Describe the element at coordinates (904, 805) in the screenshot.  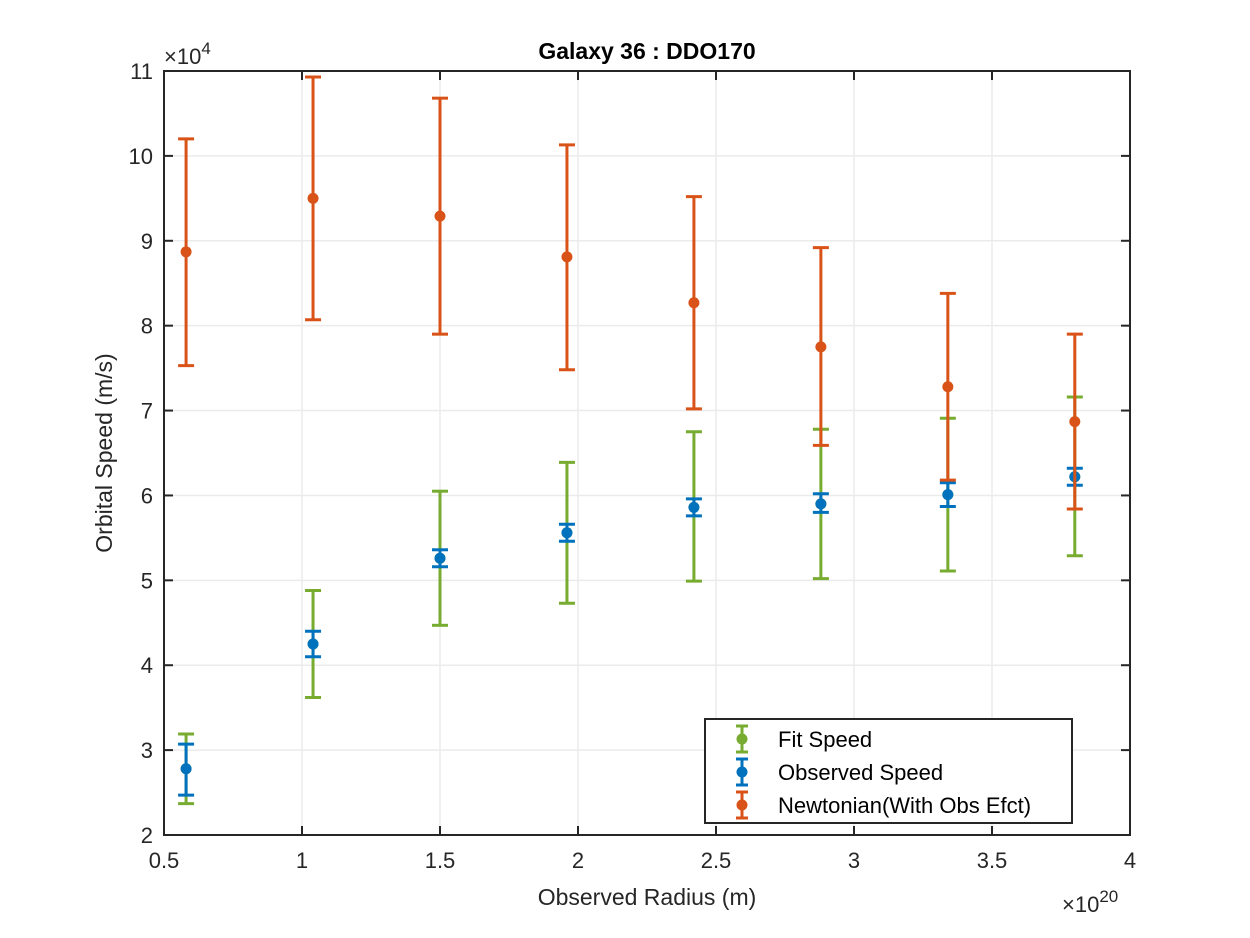
I see `legend-label: Newtonian(With Obs Efct)` at that location.